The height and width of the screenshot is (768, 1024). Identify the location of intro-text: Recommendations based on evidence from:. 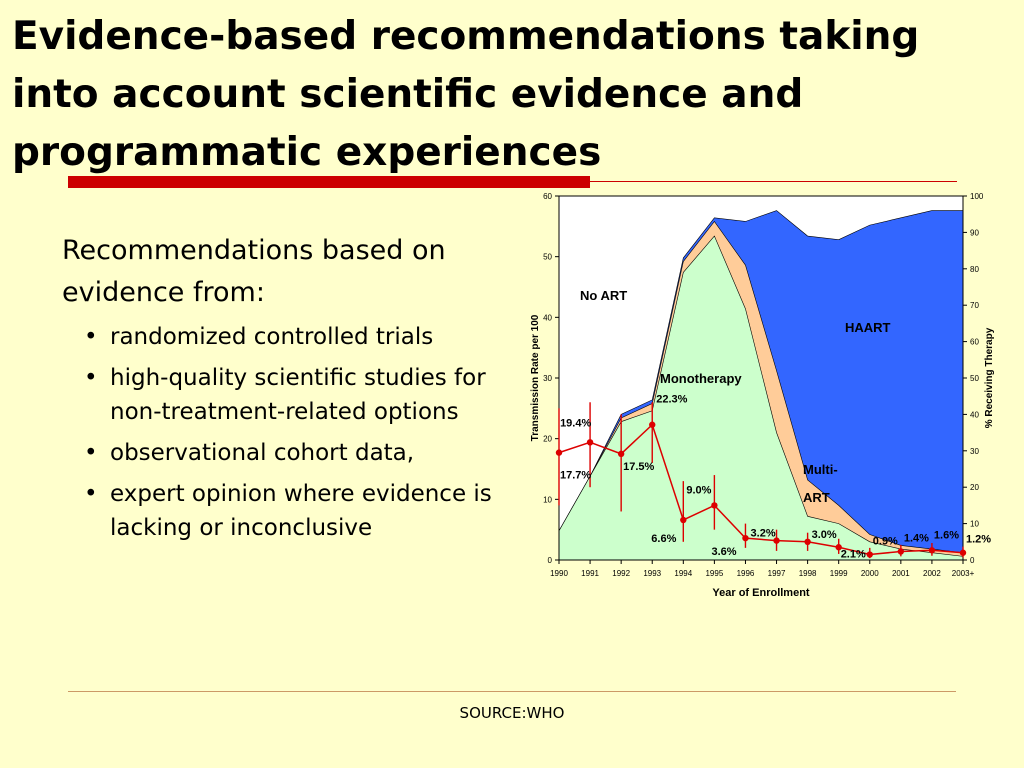
(254, 271).